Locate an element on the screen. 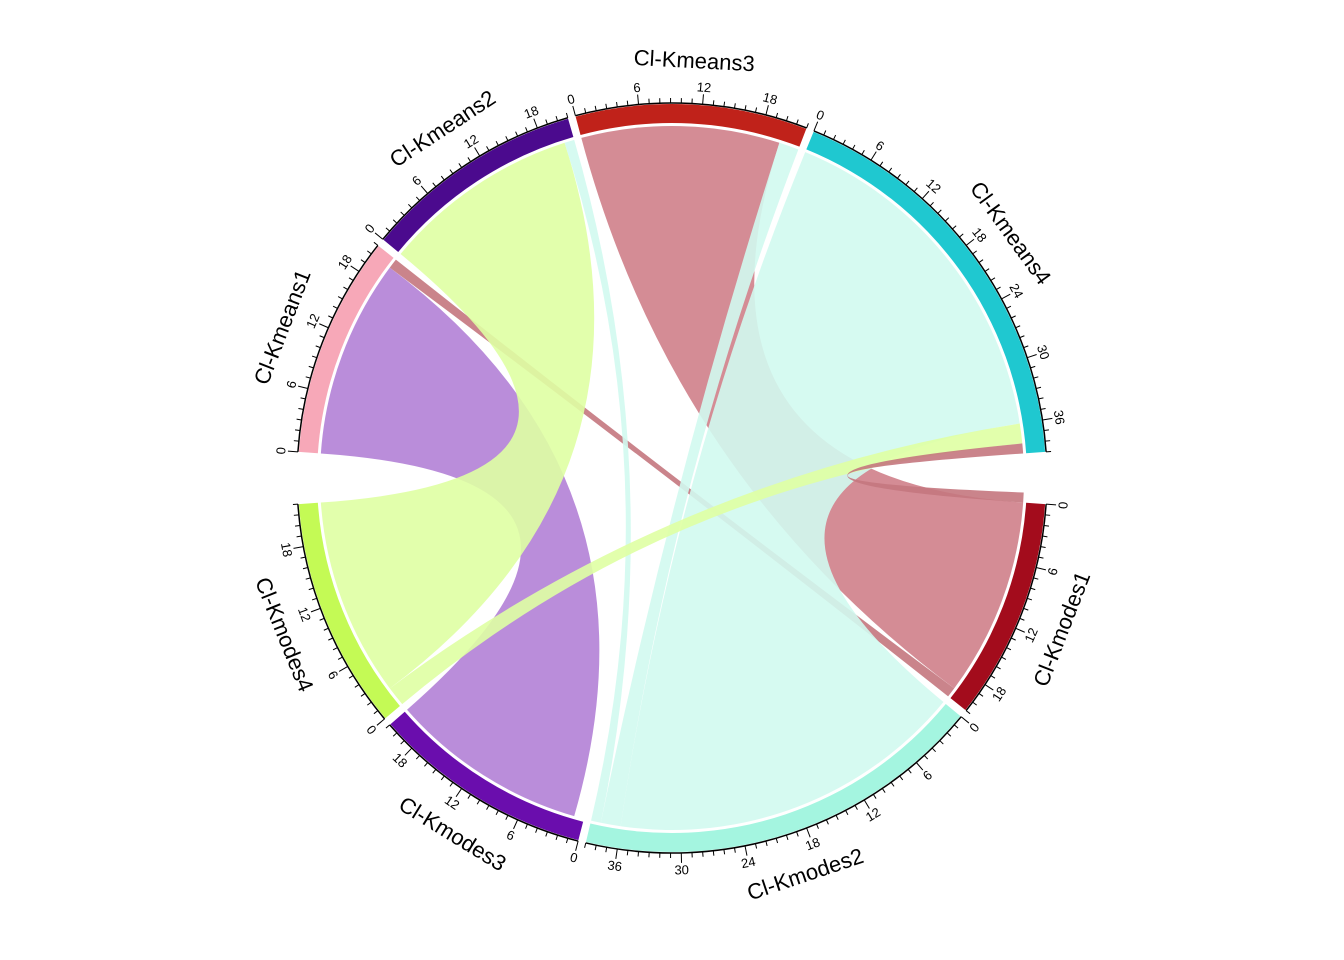  sector-label-cl-kmeans3: Cl-Kmeans3 is located at coordinates (694, 60).